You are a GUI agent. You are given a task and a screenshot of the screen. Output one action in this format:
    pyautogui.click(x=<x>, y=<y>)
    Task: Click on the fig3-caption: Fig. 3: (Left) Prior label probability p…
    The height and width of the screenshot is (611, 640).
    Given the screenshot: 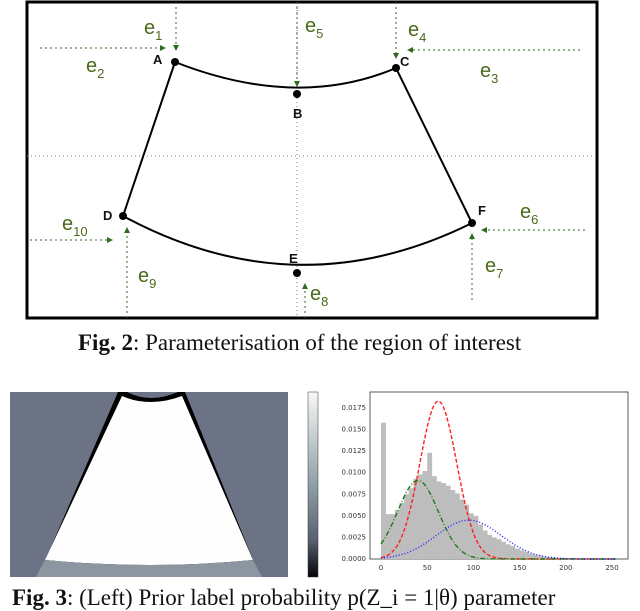 What is the action you would take?
    pyautogui.click(x=284, y=597)
    